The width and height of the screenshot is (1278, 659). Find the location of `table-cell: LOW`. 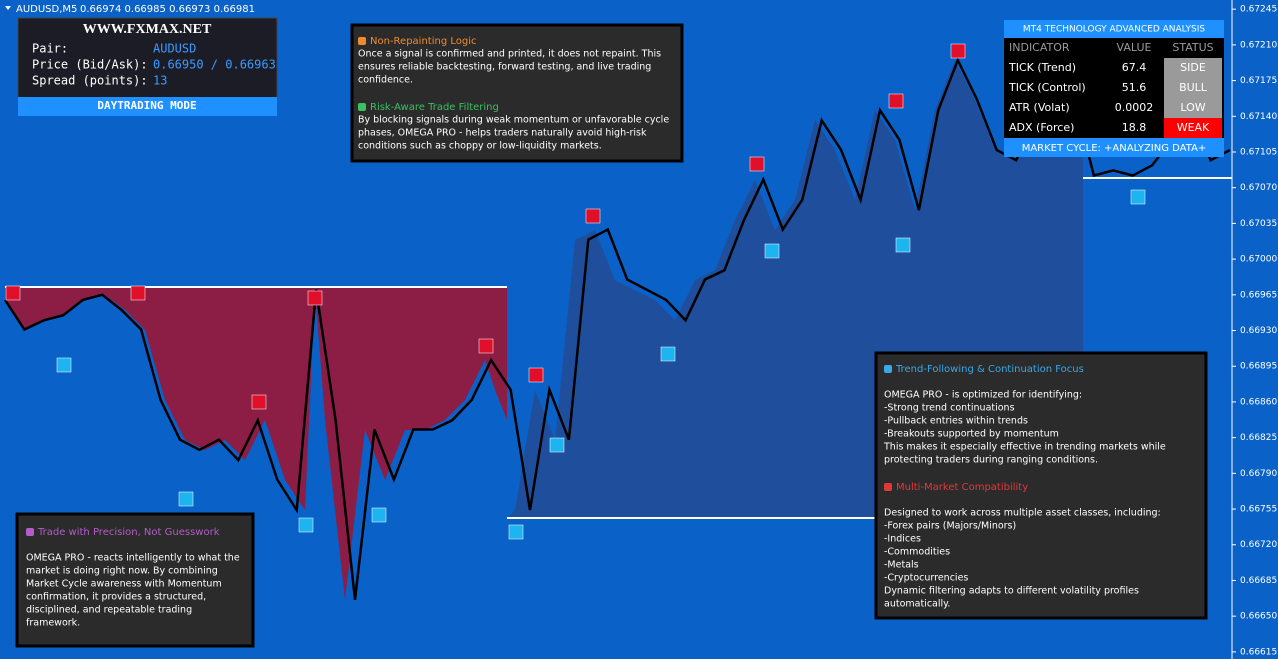

table-cell: LOW is located at coordinates (1192, 107).